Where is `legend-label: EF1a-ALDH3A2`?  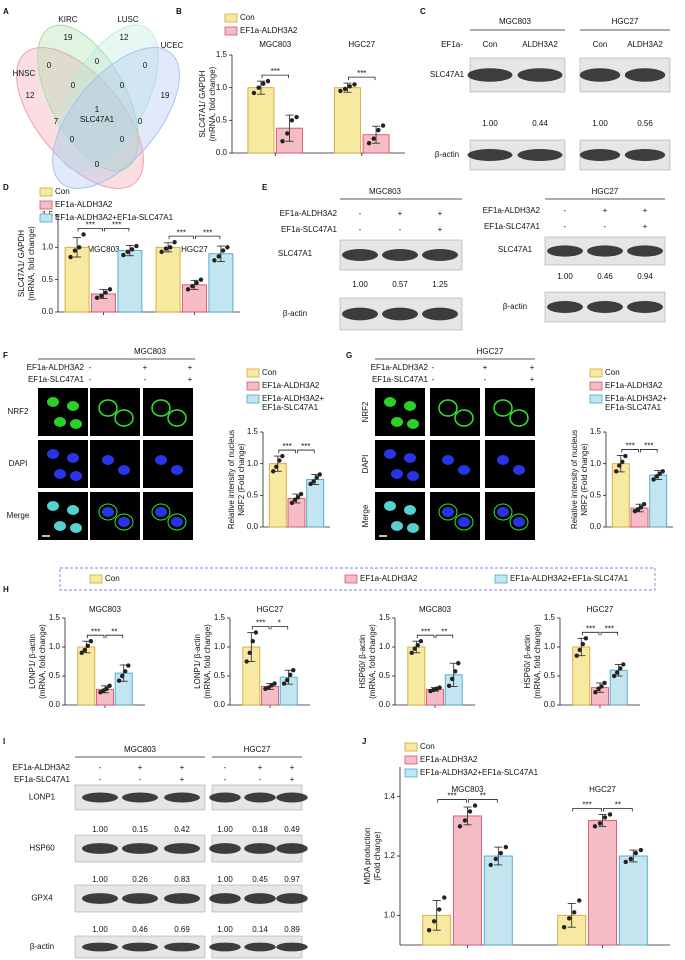 legend-label: EF1a-ALDH3A2 is located at coordinates (84, 204).